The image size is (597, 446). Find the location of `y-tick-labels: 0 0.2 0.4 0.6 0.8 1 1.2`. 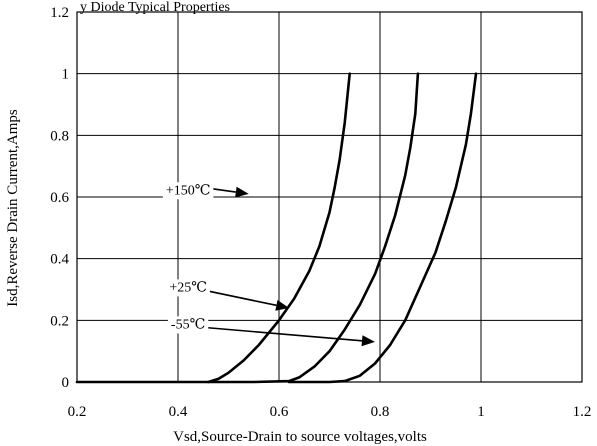

y-tick-labels: 0 0.2 0.4 0.6 0.8 1 1.2 is located at coordinates (59, 198).